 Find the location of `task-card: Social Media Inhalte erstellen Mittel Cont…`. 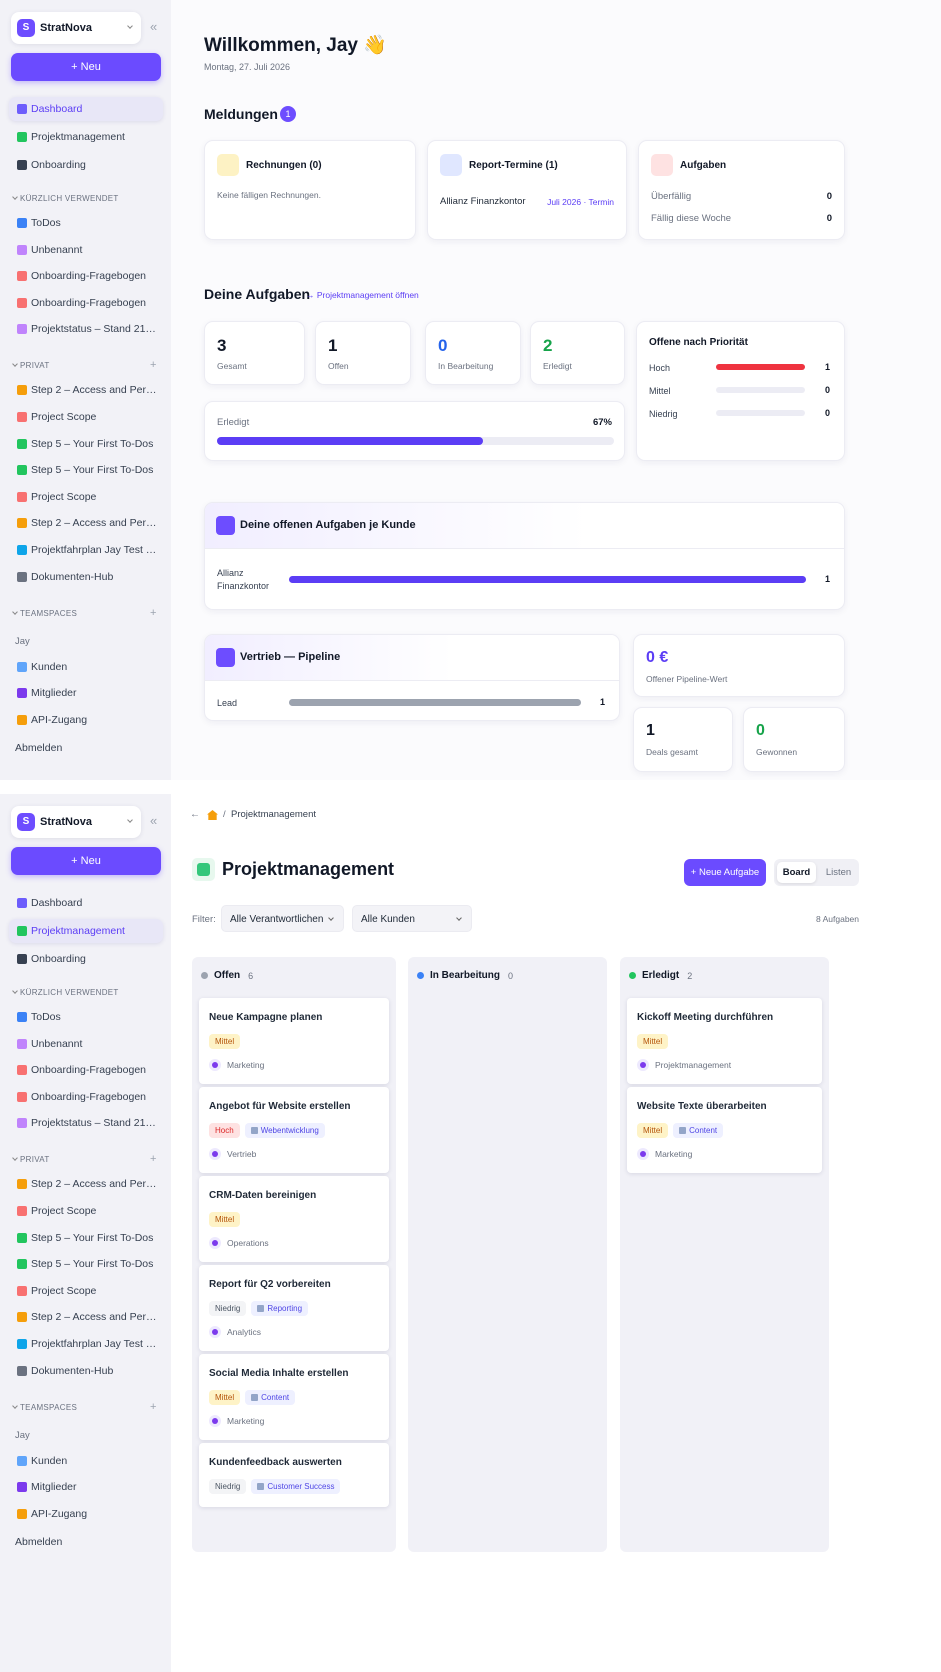

task-card: Social Media Inhalte erstellen Mittel Cont… is located at coordinates (294, 1397).